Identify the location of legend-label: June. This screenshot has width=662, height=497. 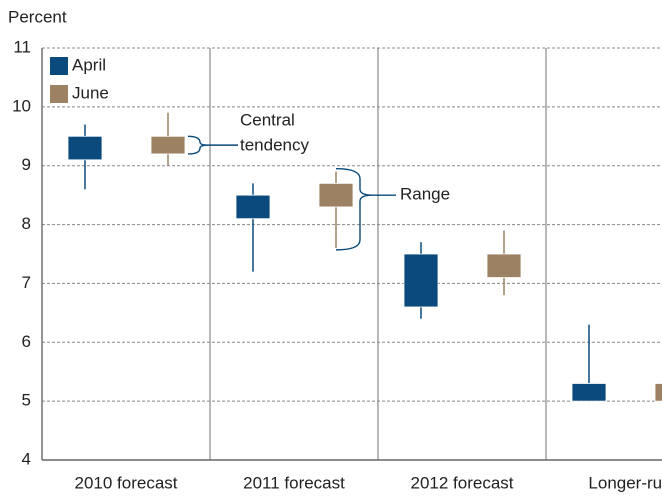
(90, 92).